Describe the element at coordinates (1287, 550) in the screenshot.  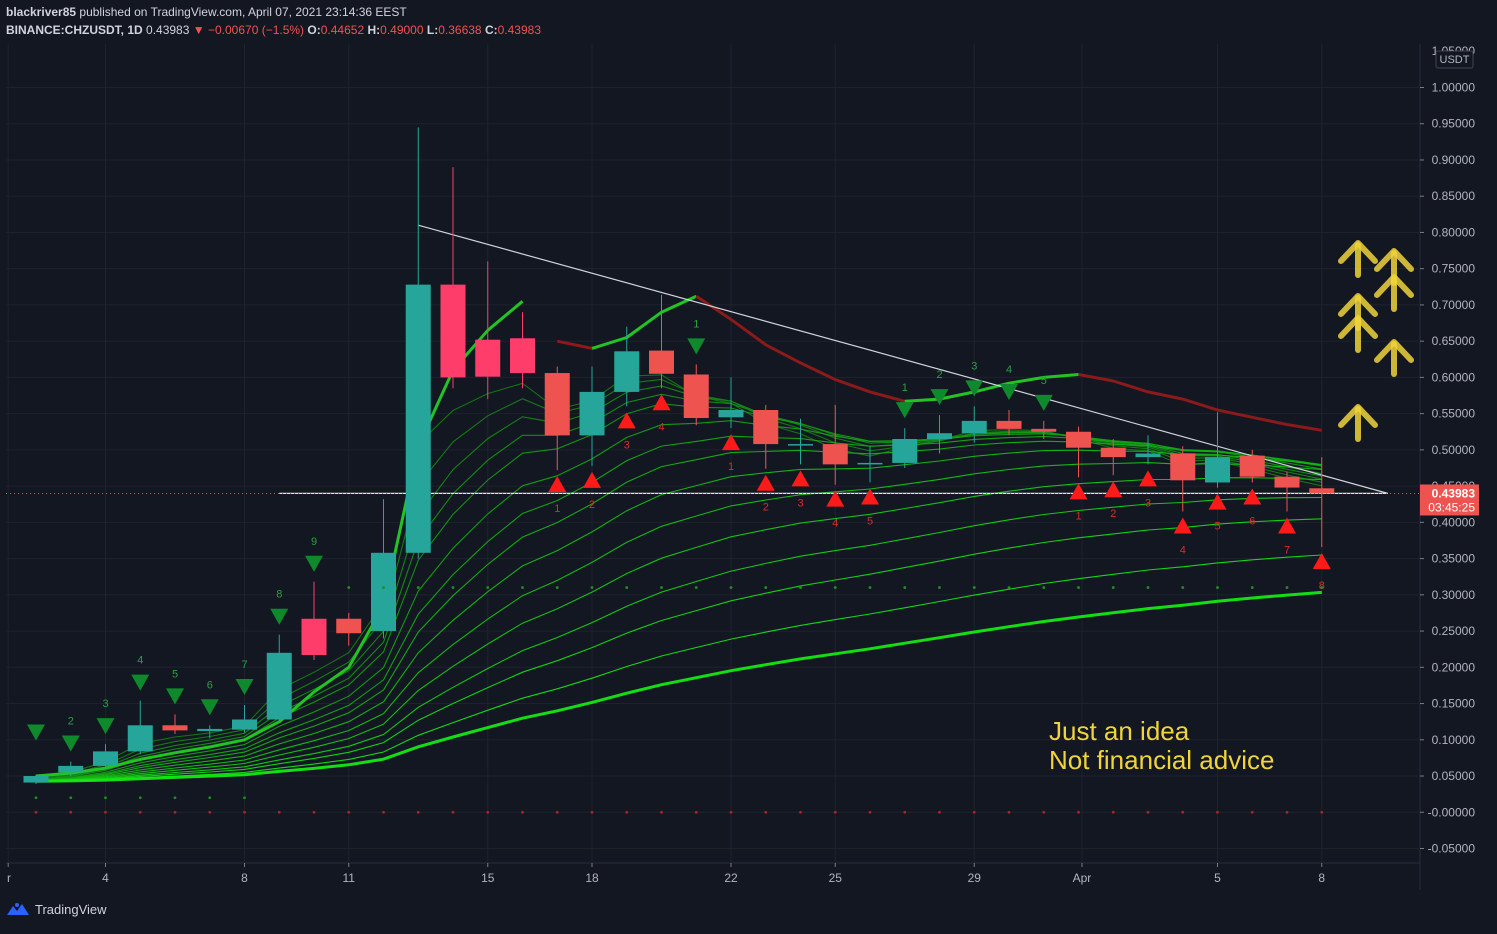
I see `sequence-down-label: 7` at that location.